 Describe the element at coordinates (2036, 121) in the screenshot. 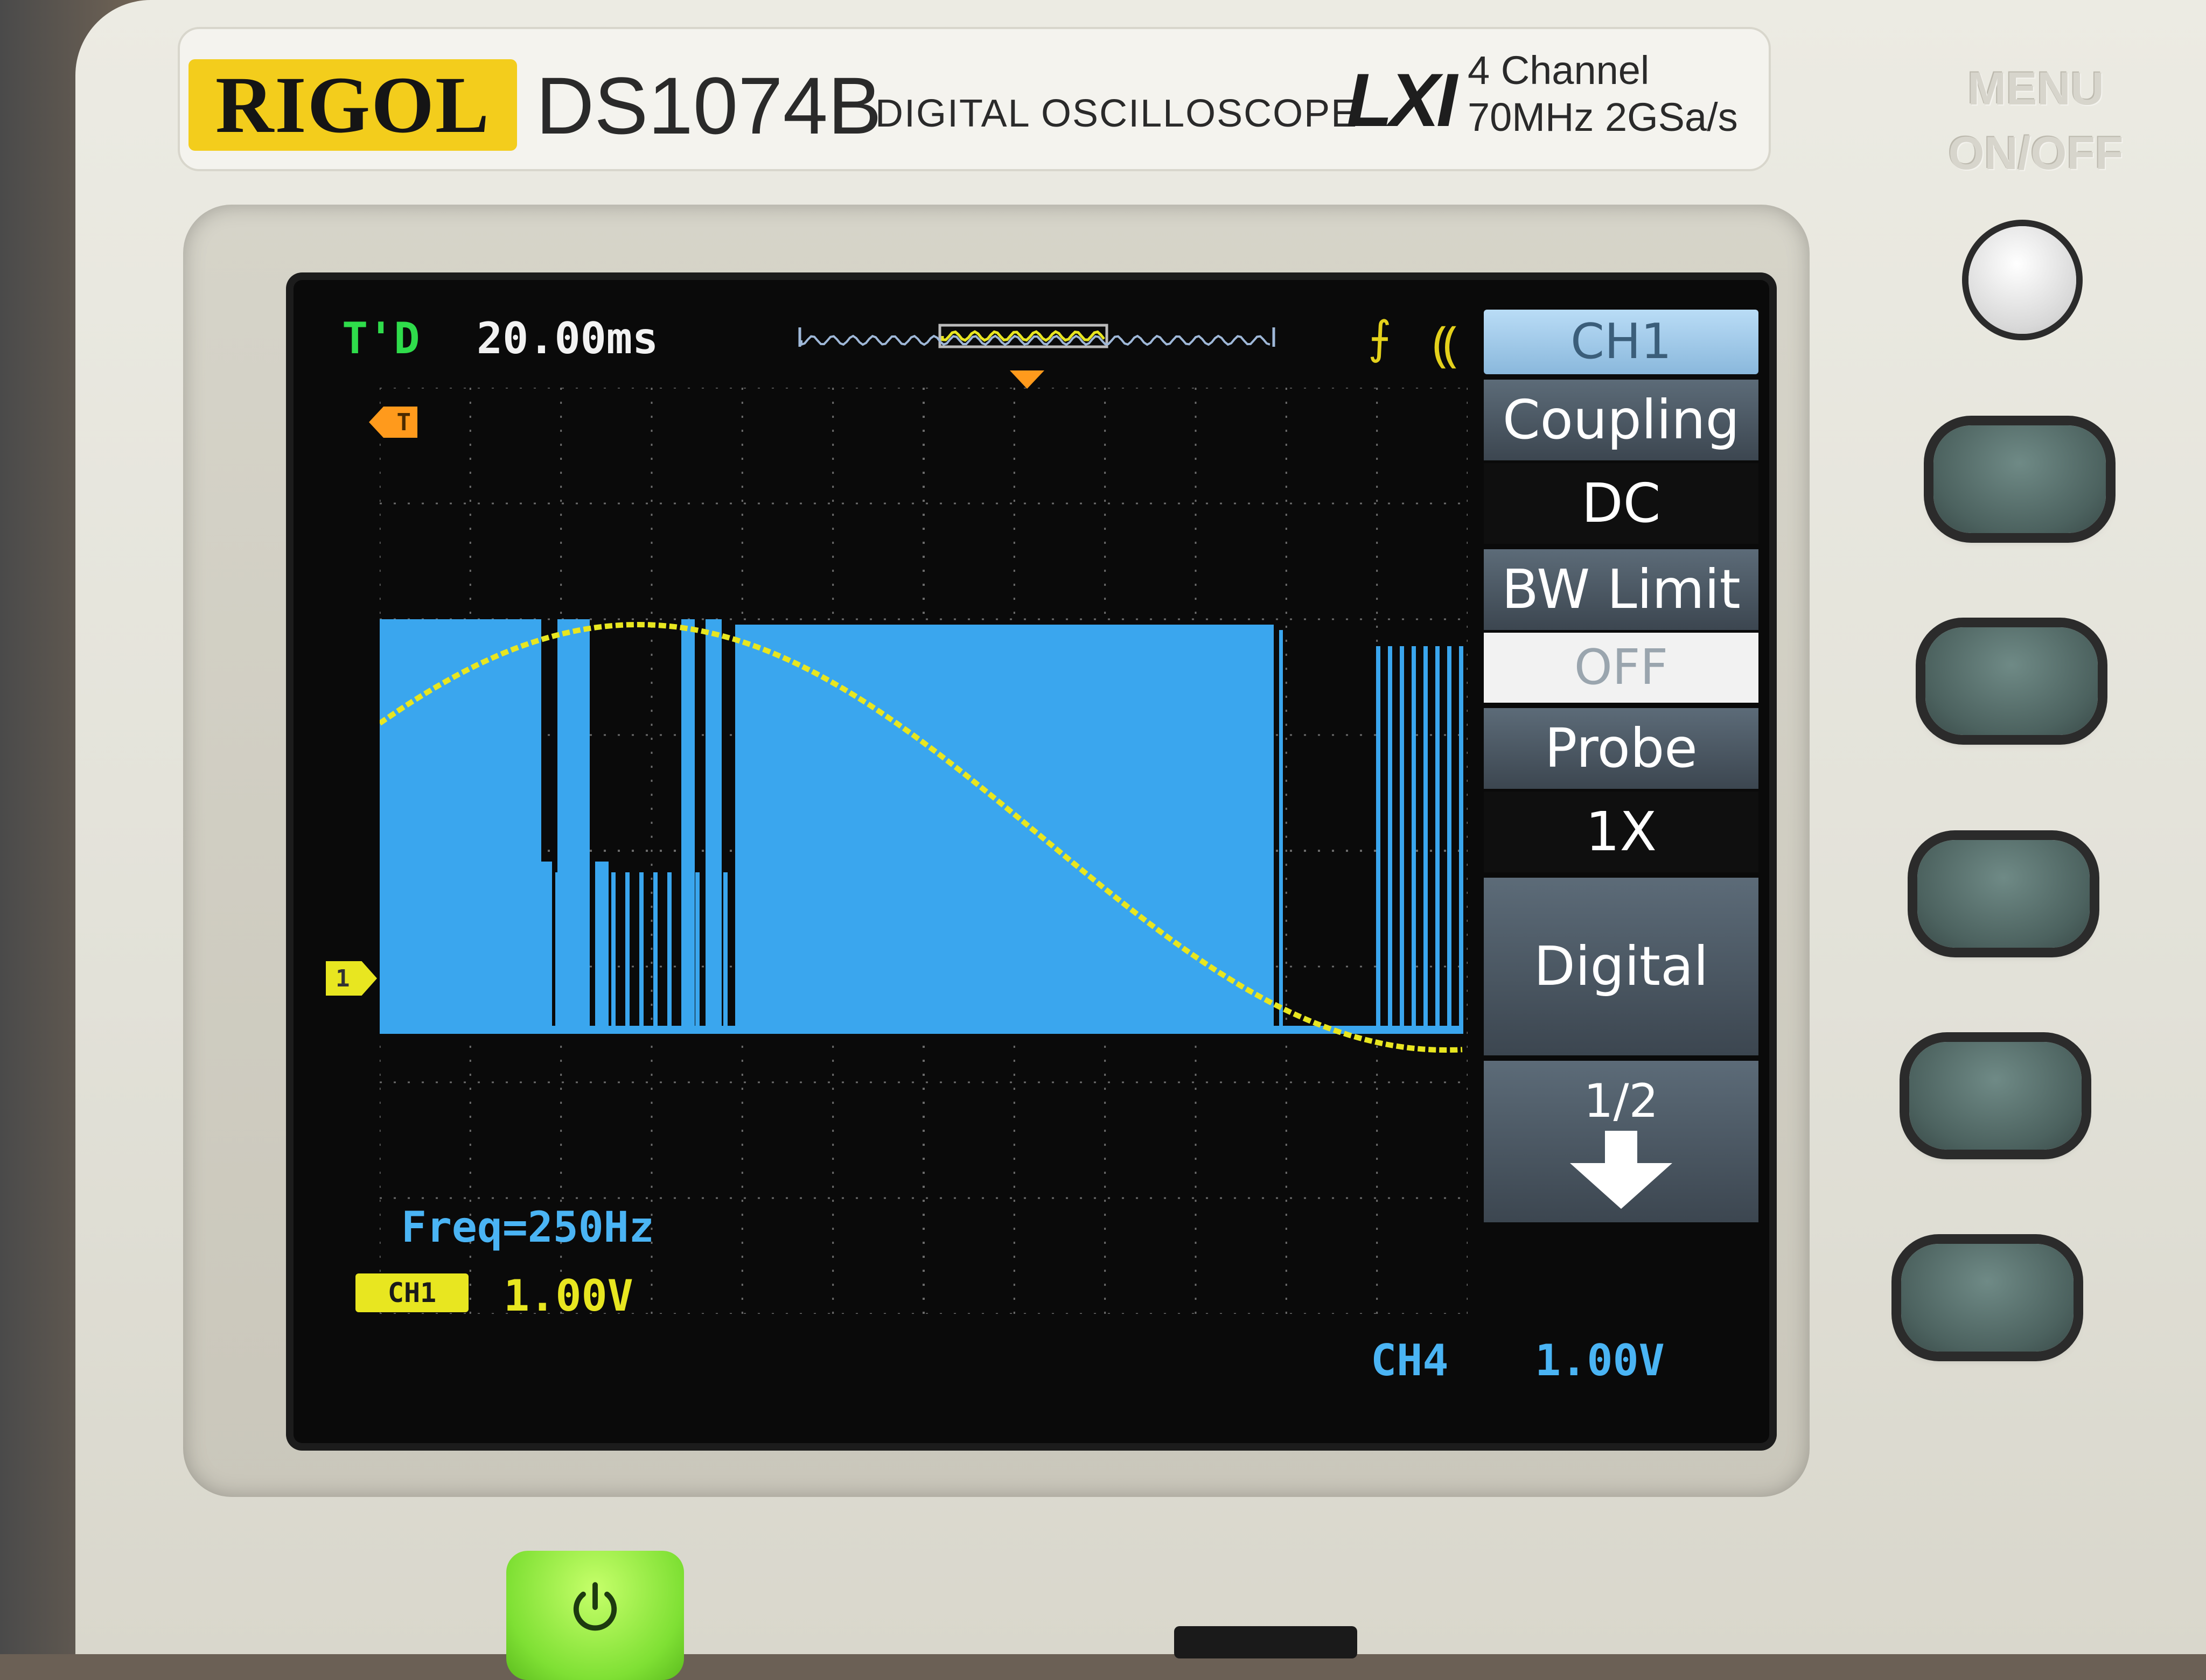

I see `menu-onoff-label: MENU ON/OFF` at that location.